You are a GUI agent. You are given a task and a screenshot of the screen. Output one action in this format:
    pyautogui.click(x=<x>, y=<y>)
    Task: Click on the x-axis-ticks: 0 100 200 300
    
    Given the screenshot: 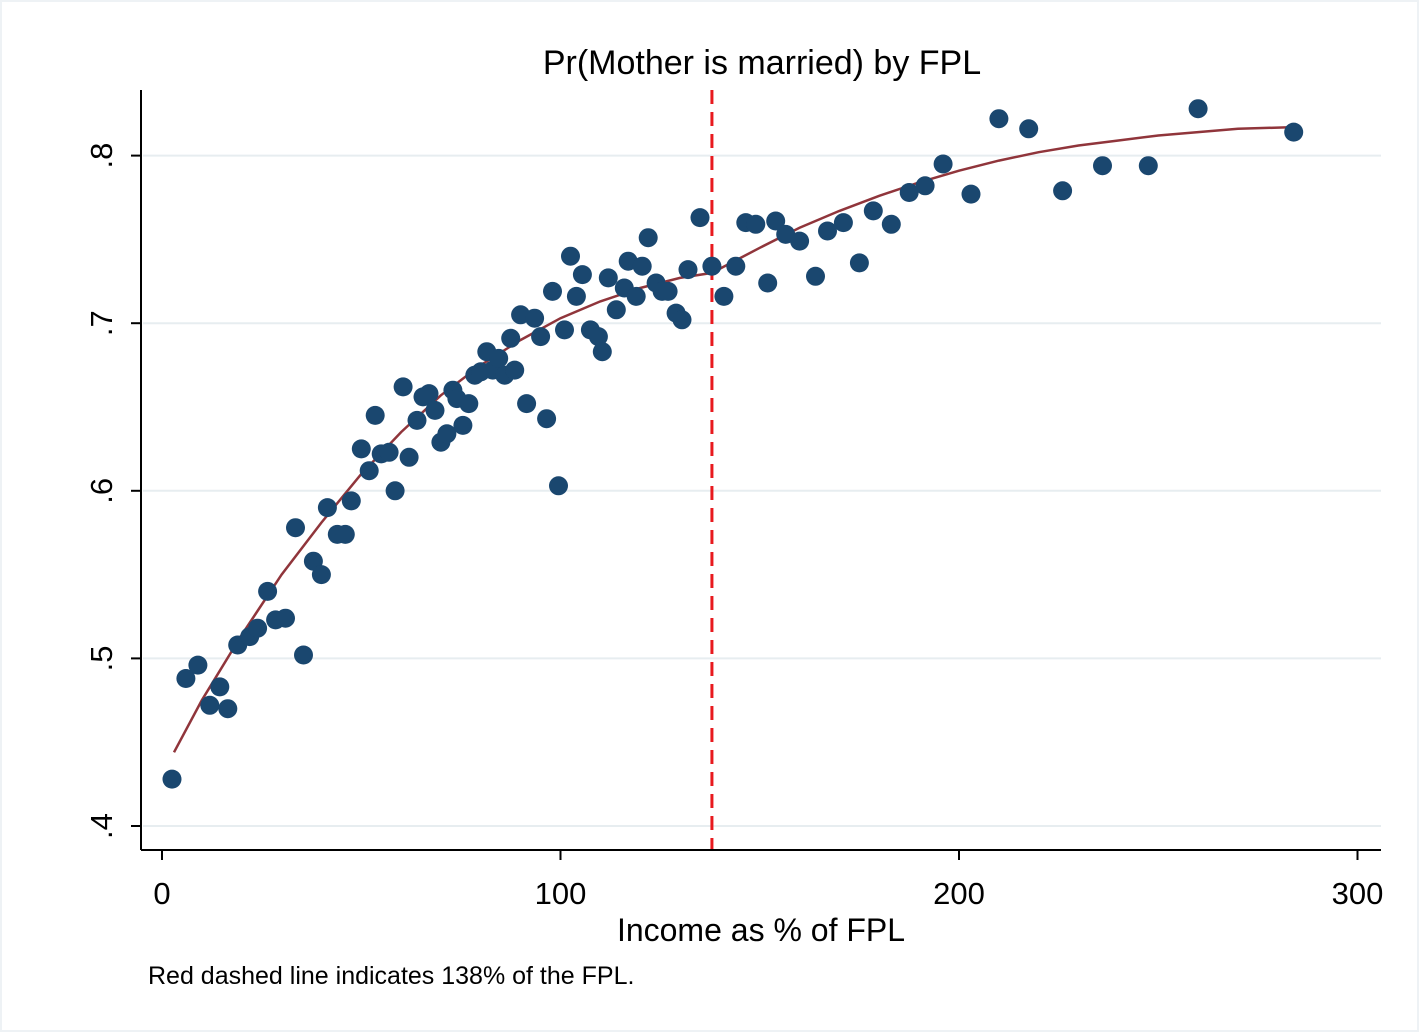 What is the action you would take?
    pyautogui.click(x=768, y=880)
    